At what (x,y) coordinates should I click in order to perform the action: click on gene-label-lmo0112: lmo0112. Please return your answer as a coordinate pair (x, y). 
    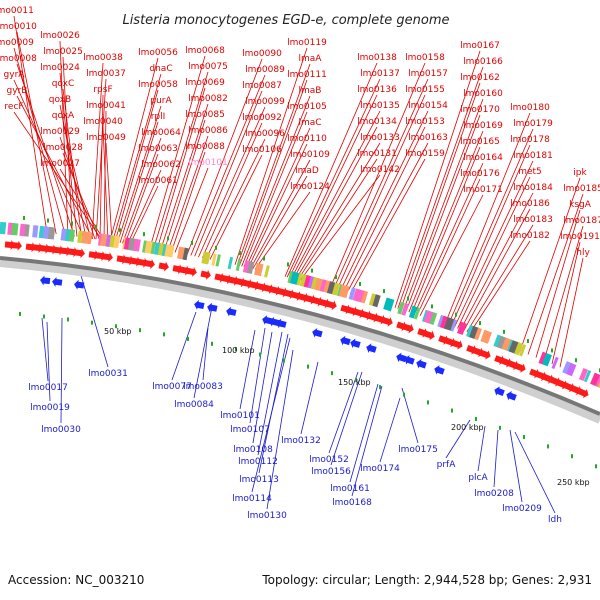
    Looking at the image, I should click on (258, 462).